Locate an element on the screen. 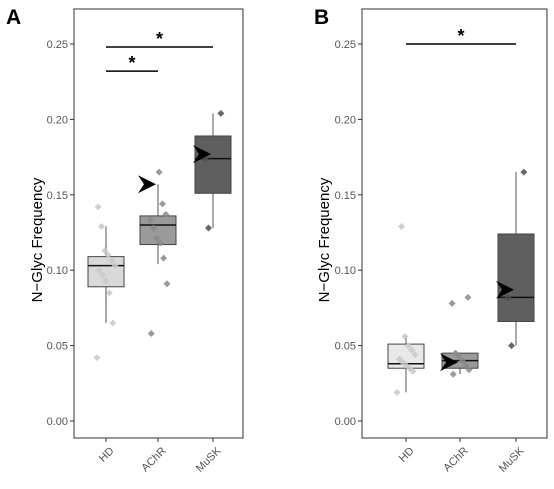 This screenshot has width=554, height=489. panel-b-letter: B is located at coordinates (321, 17).